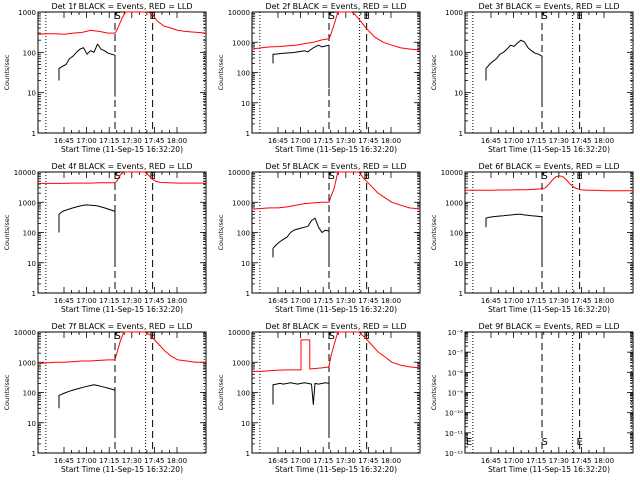 This screenshot has height=480, width=640. Describe the element at coordinates (456, 373) in the screenshot. I see `y-tick-label: 10⁻⁸` at that location.